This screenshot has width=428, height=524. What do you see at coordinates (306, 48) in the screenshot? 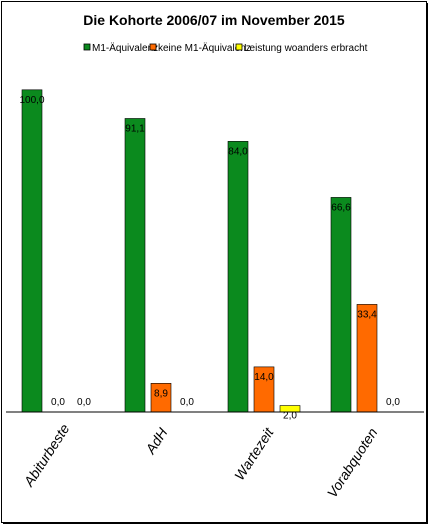
I see `legend-label-leistung-woanders-erbracht: Leistung woanders erbracht` at bounding box center [306, 48].